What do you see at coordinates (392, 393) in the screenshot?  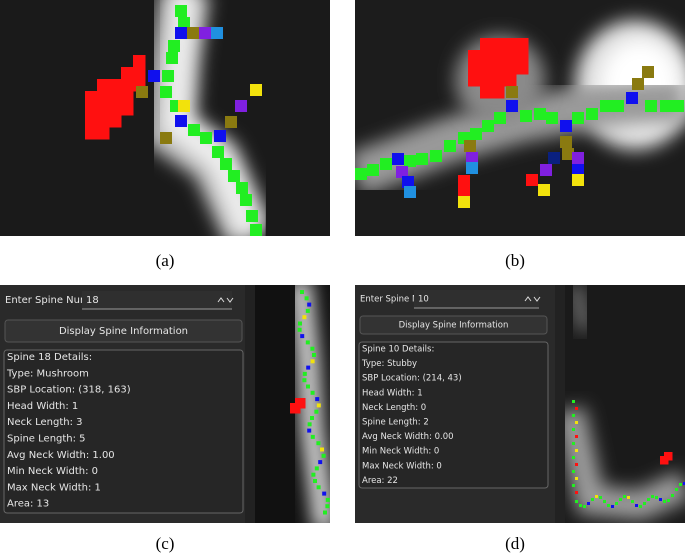 I see `detail-line: Head Width: 1` at bounding box center [392, 393].